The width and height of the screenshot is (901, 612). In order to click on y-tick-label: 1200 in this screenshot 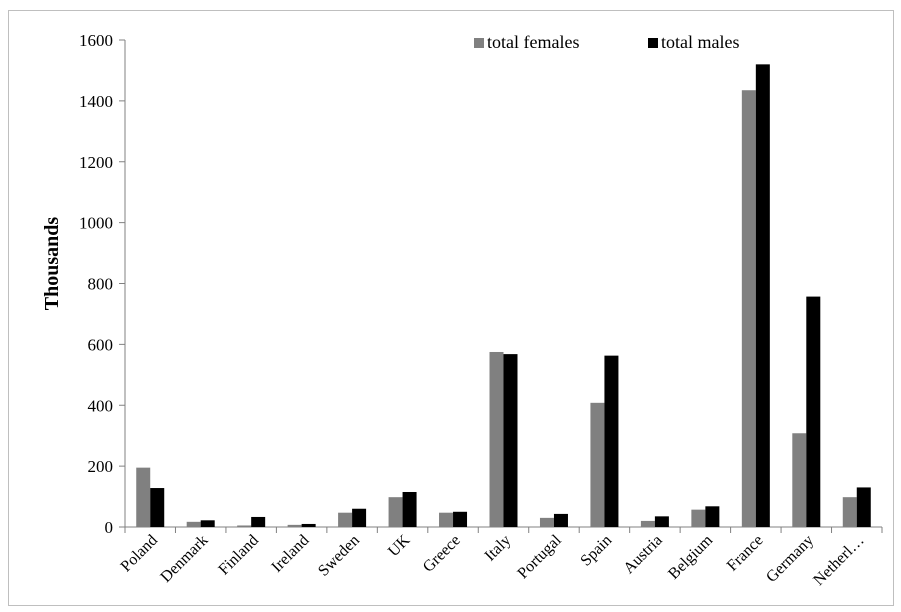, I will do `click(96, 162)`.